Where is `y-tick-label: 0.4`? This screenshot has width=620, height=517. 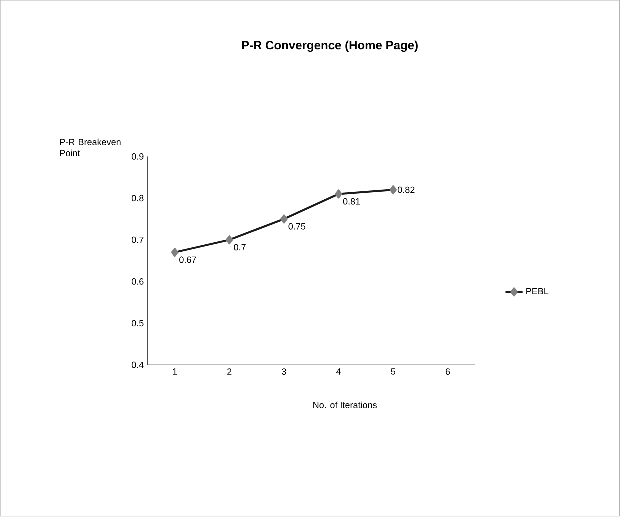
y-tick-label: 0.4 is located at coordinates (138, 365).